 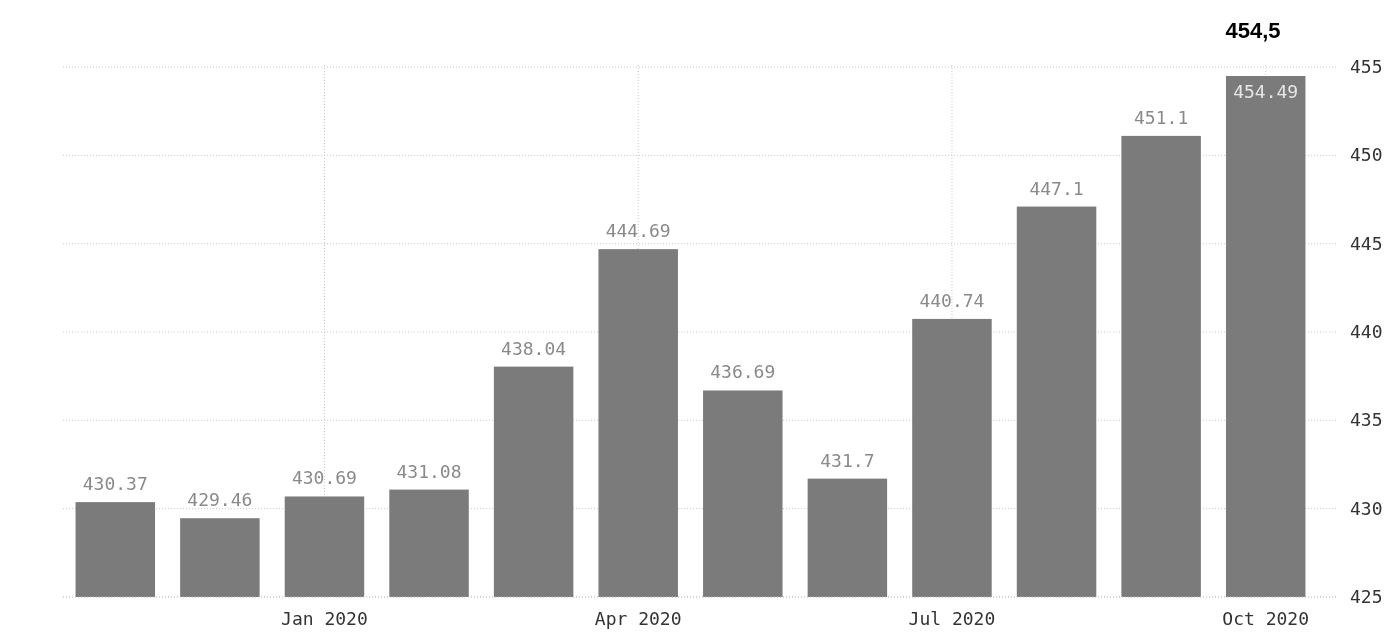 I want to click on data-label: 447.1, so click(x=1056, y=188).